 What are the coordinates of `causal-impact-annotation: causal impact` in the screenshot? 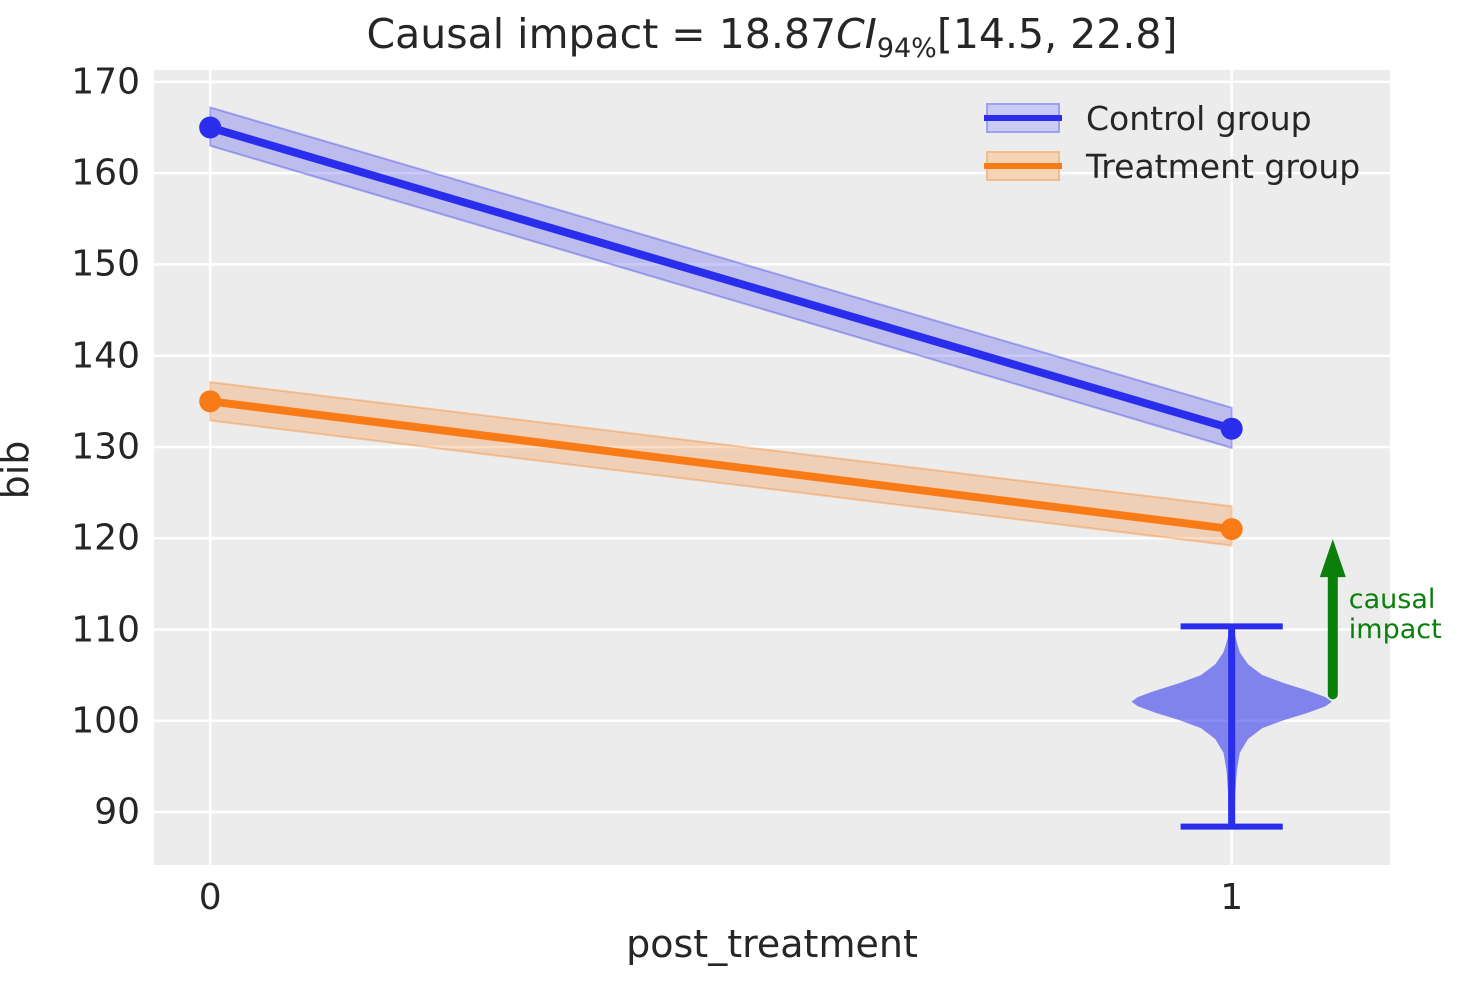 It's located at (1395, 615).